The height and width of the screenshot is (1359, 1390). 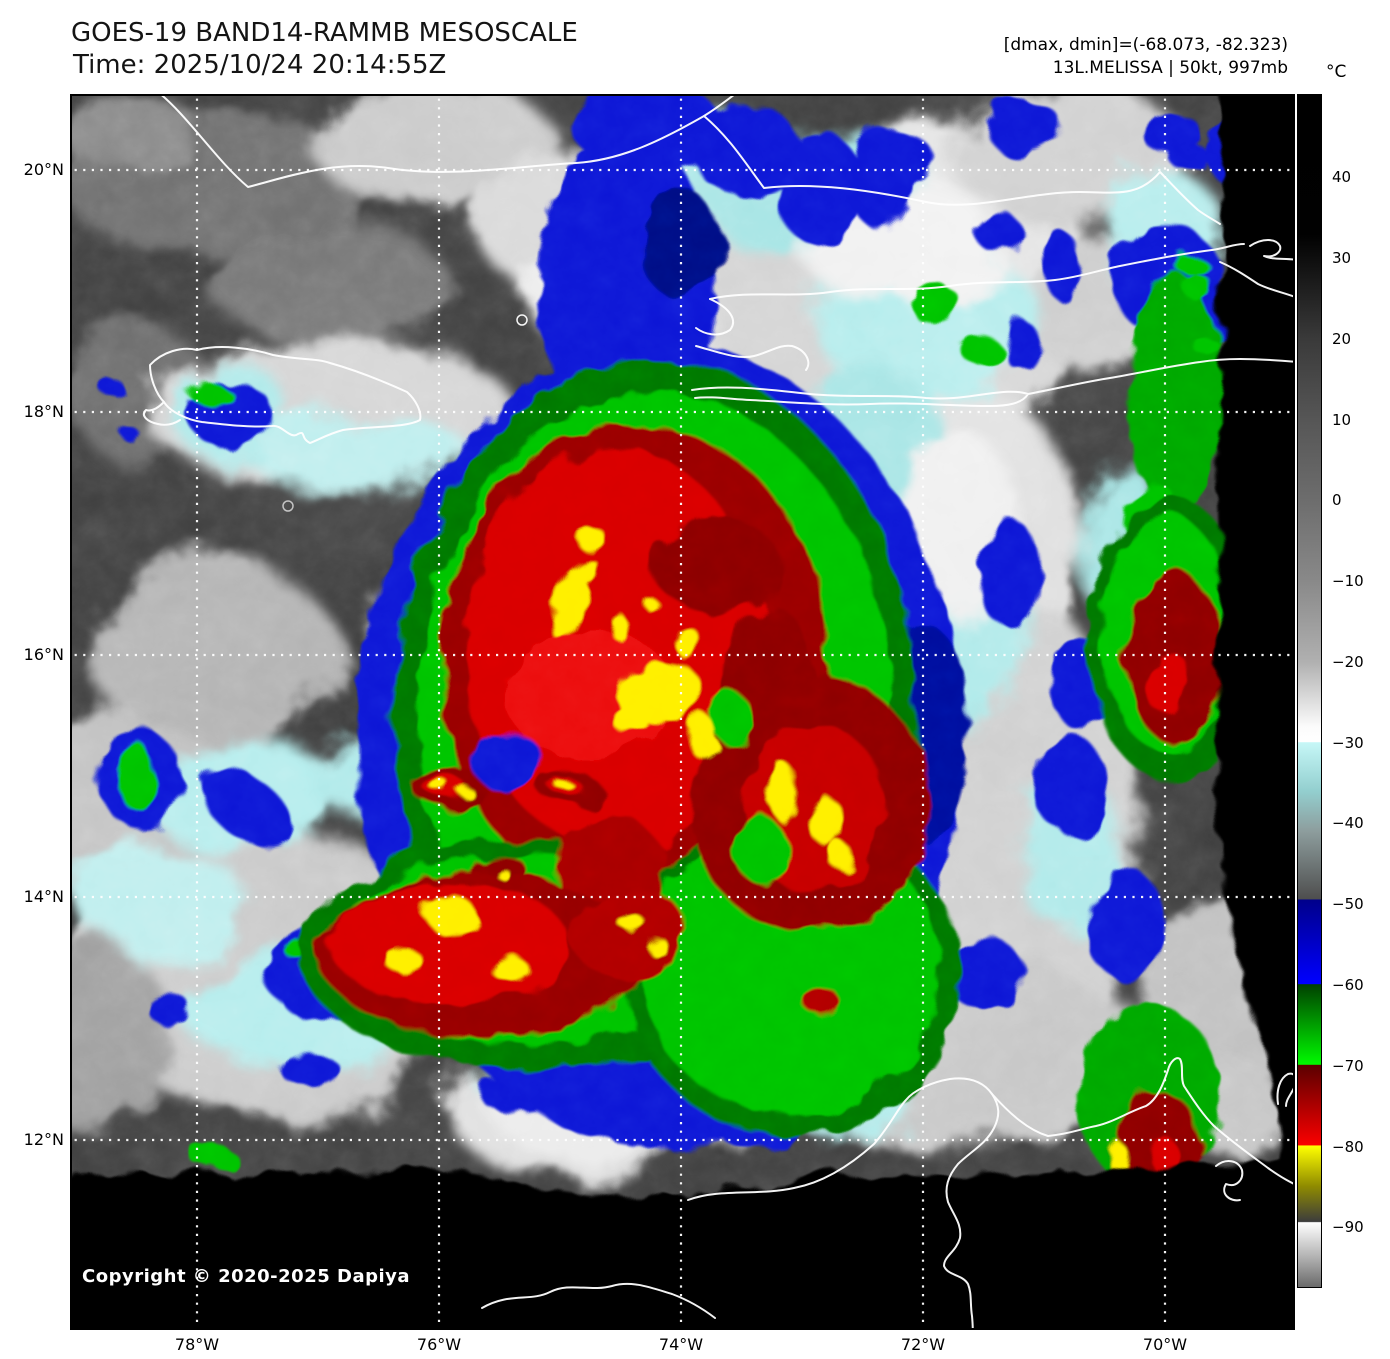 What do you see at coordinates (1342, 257) in the screenshot?
I see `colorbar-tick-label: 30` at bounding box center [1342, 257].